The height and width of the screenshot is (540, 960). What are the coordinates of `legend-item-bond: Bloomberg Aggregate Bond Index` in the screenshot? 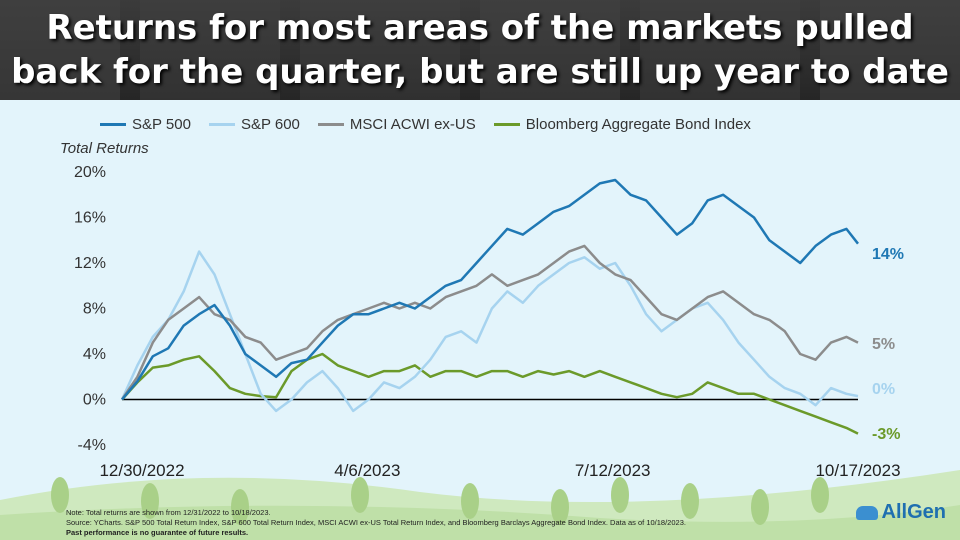 It's located at (622, 124).